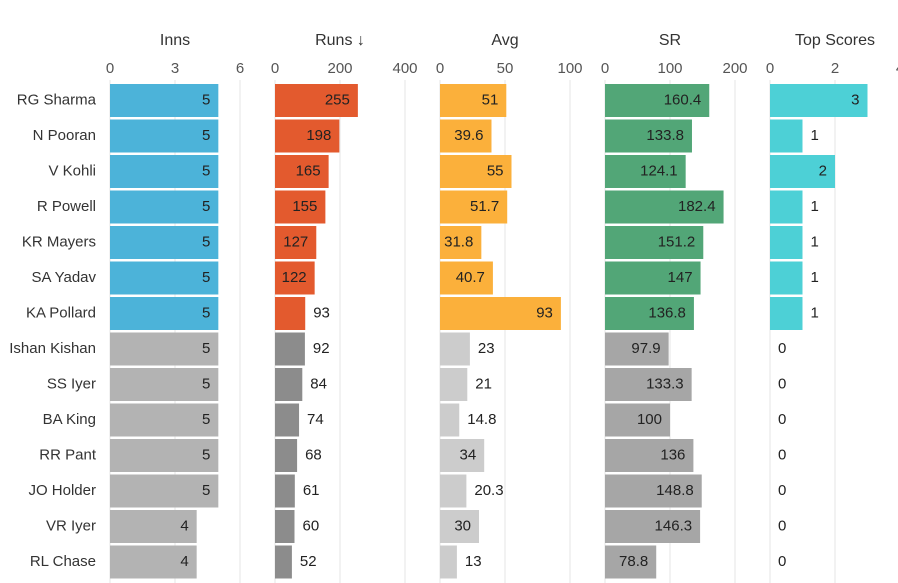 The width and height of the screenshot is (898, 583). Describe the element at coordinates (470, 277) in the screenshot. I see `value-label-avg: 40.7` at that location.